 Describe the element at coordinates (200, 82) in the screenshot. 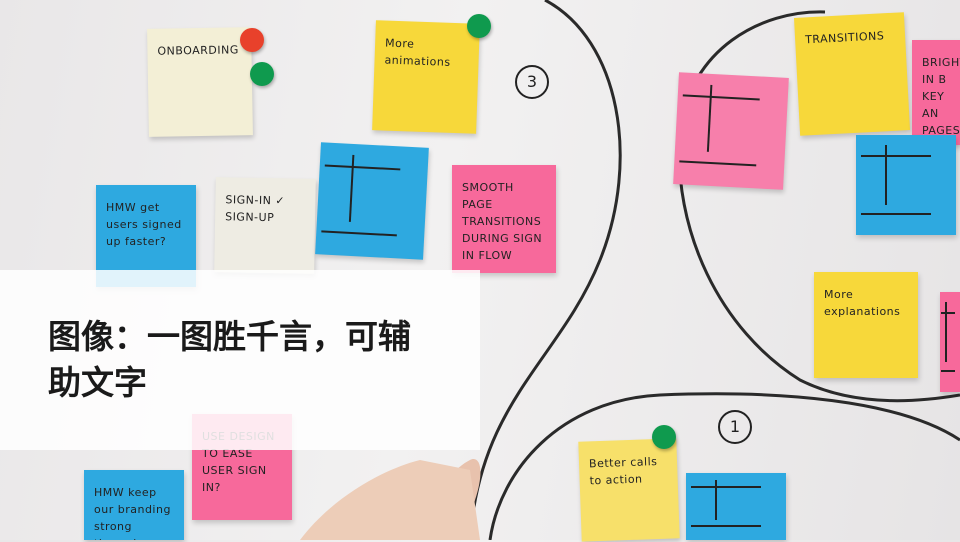

I see `sticky-note: ONBOARDING` at that location.